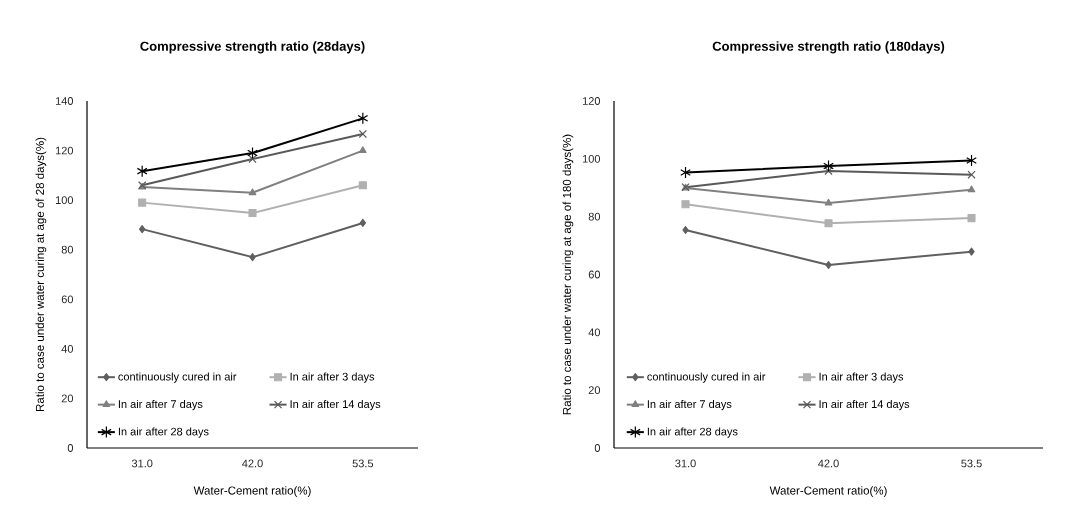 The width and height of the screenshot is (1067, 507). What do you see at coordinates (828, 47) in the screenshot?
I see `chart-title: Compressive strength ratio (180days)` at bounding box center [828, 47].